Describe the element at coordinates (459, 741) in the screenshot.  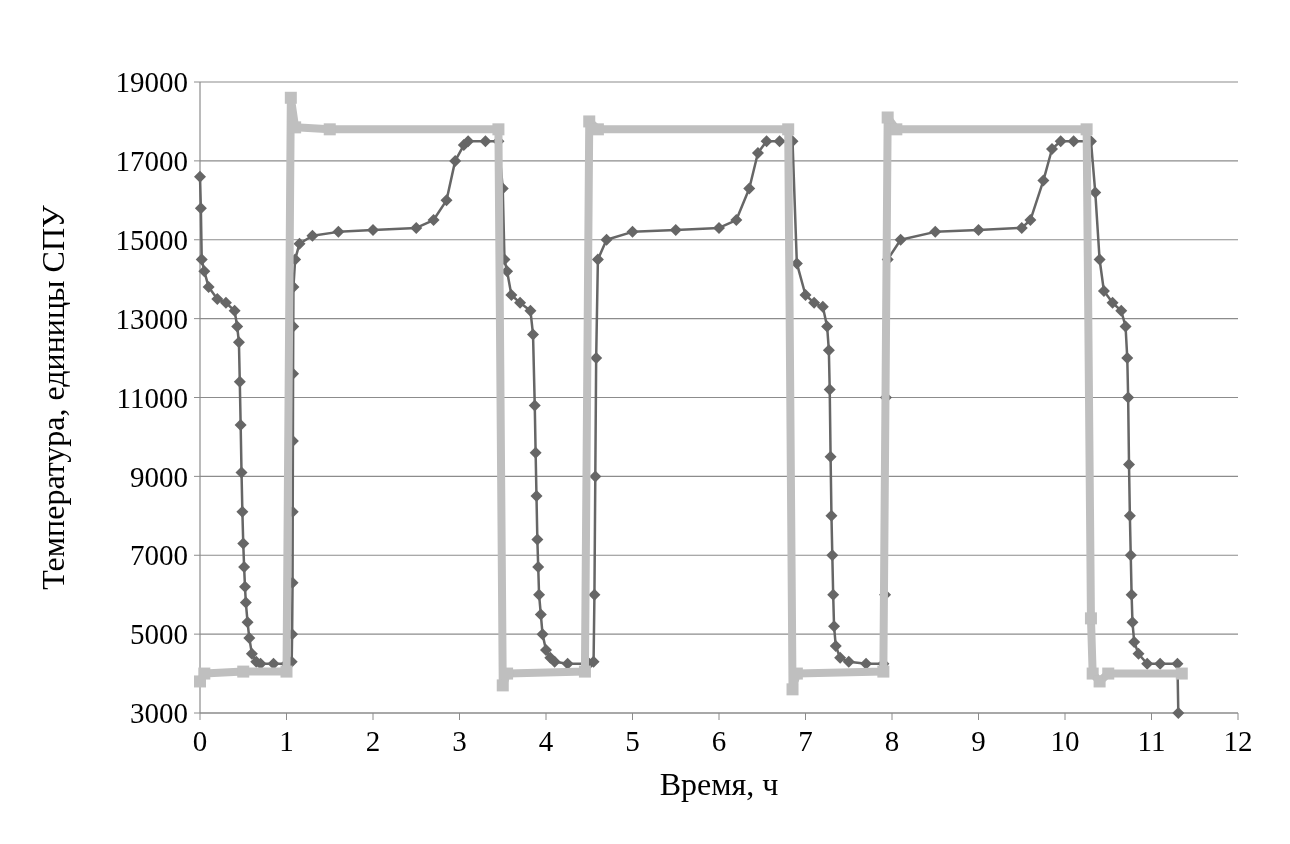
I see `x-tick-label: 3` at that location.